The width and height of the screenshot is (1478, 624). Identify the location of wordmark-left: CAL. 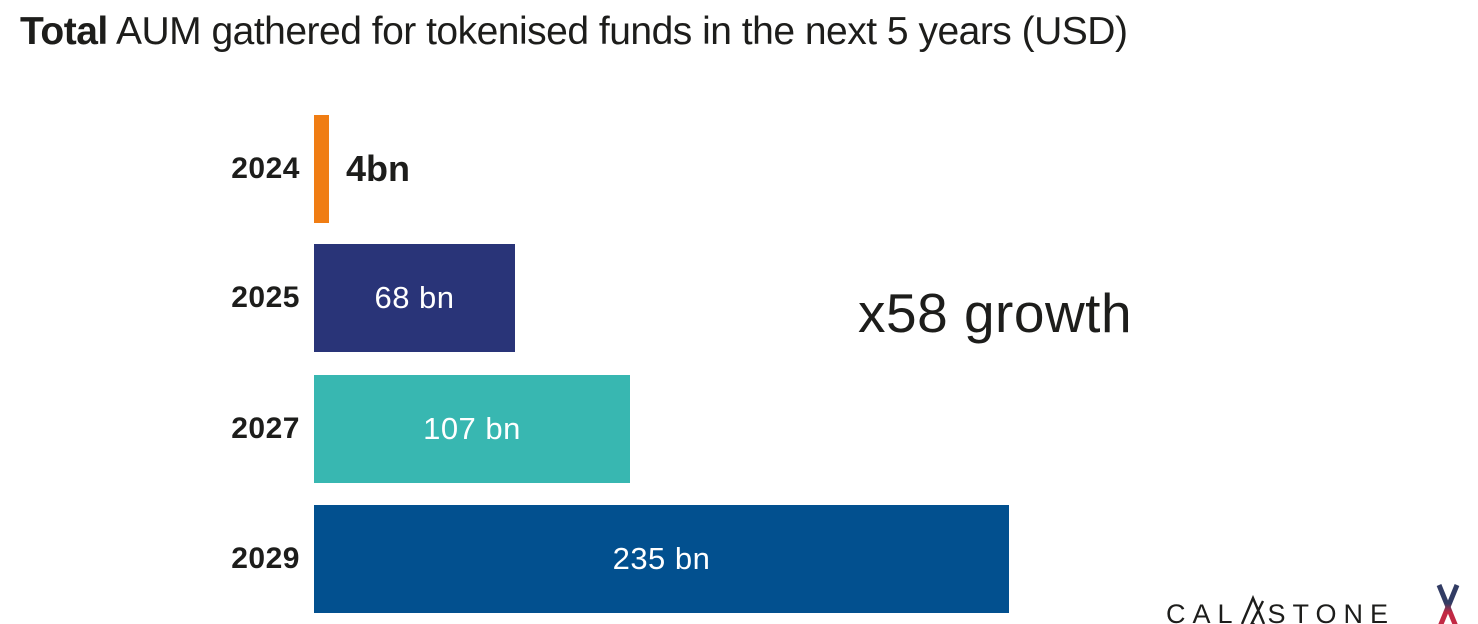
(1203, 611).